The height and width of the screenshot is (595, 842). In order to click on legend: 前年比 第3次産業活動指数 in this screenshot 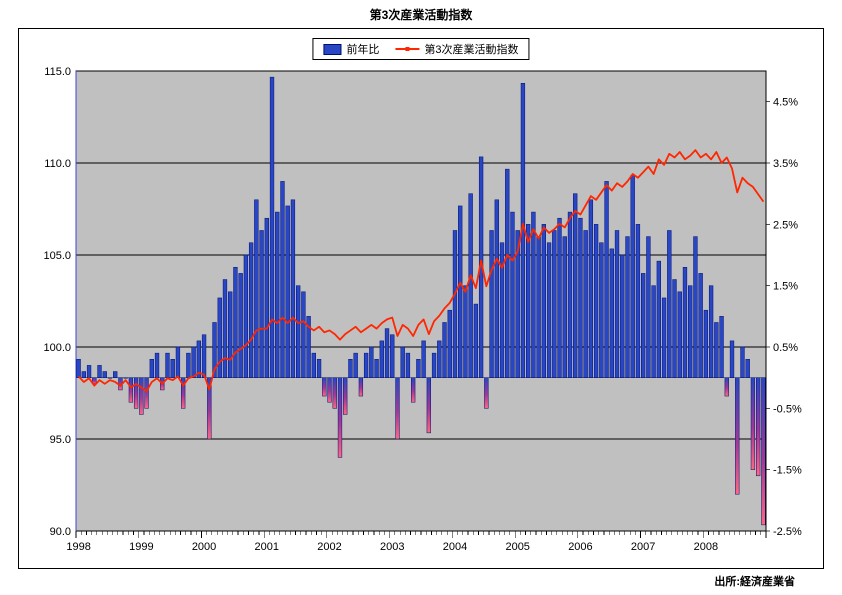, I will do `click(421, 49)`.